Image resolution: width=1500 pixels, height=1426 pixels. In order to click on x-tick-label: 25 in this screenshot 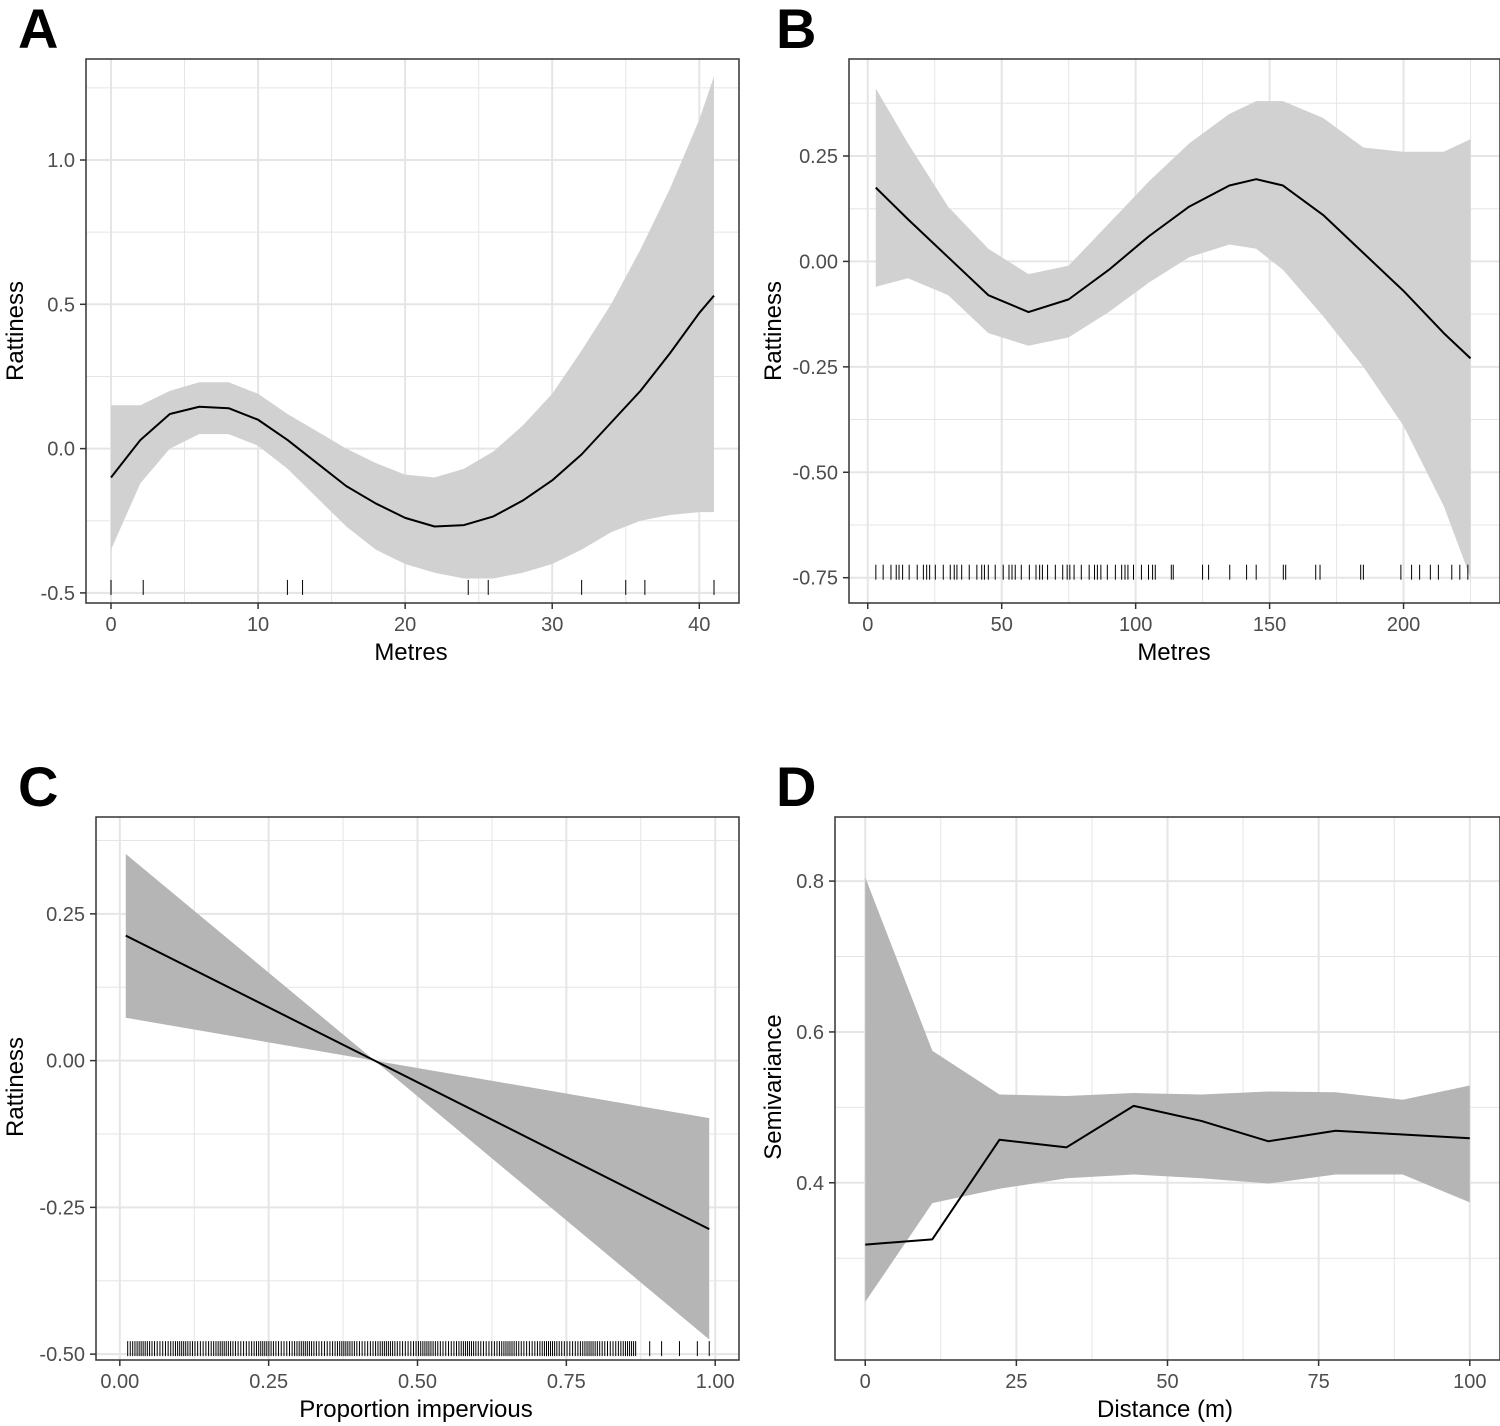, I will do `click(1016, 1382)`.